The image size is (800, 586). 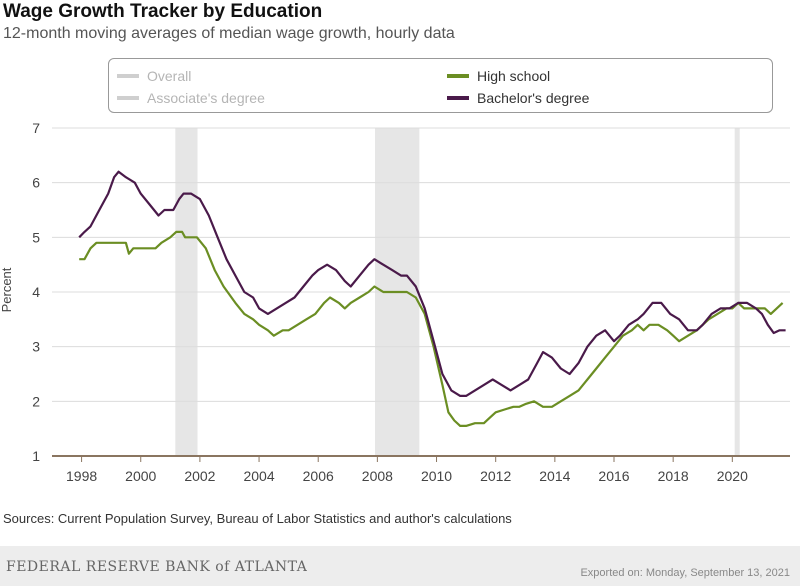 What do you see at coordinates (36, 128) in the screenshot?
I see `y-tick-label-7: 7` at bounding box center [36, 128].